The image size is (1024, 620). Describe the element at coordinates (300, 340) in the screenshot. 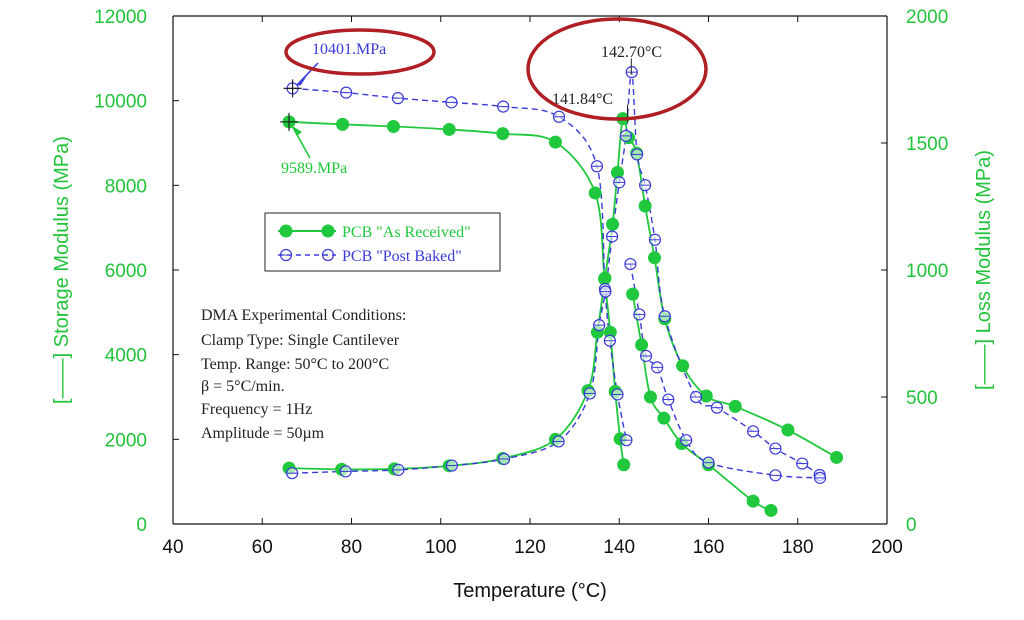

I see `conditions-line-2: Clamp Type: Single Cantilever` at that location.